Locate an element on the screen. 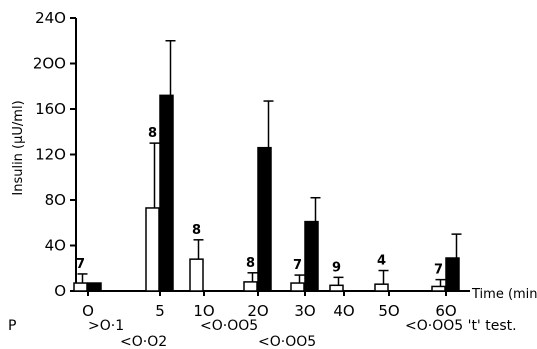 This screenshot has width=537, height=349. y-tick-label: 12O is located at coordinates (50, 155).